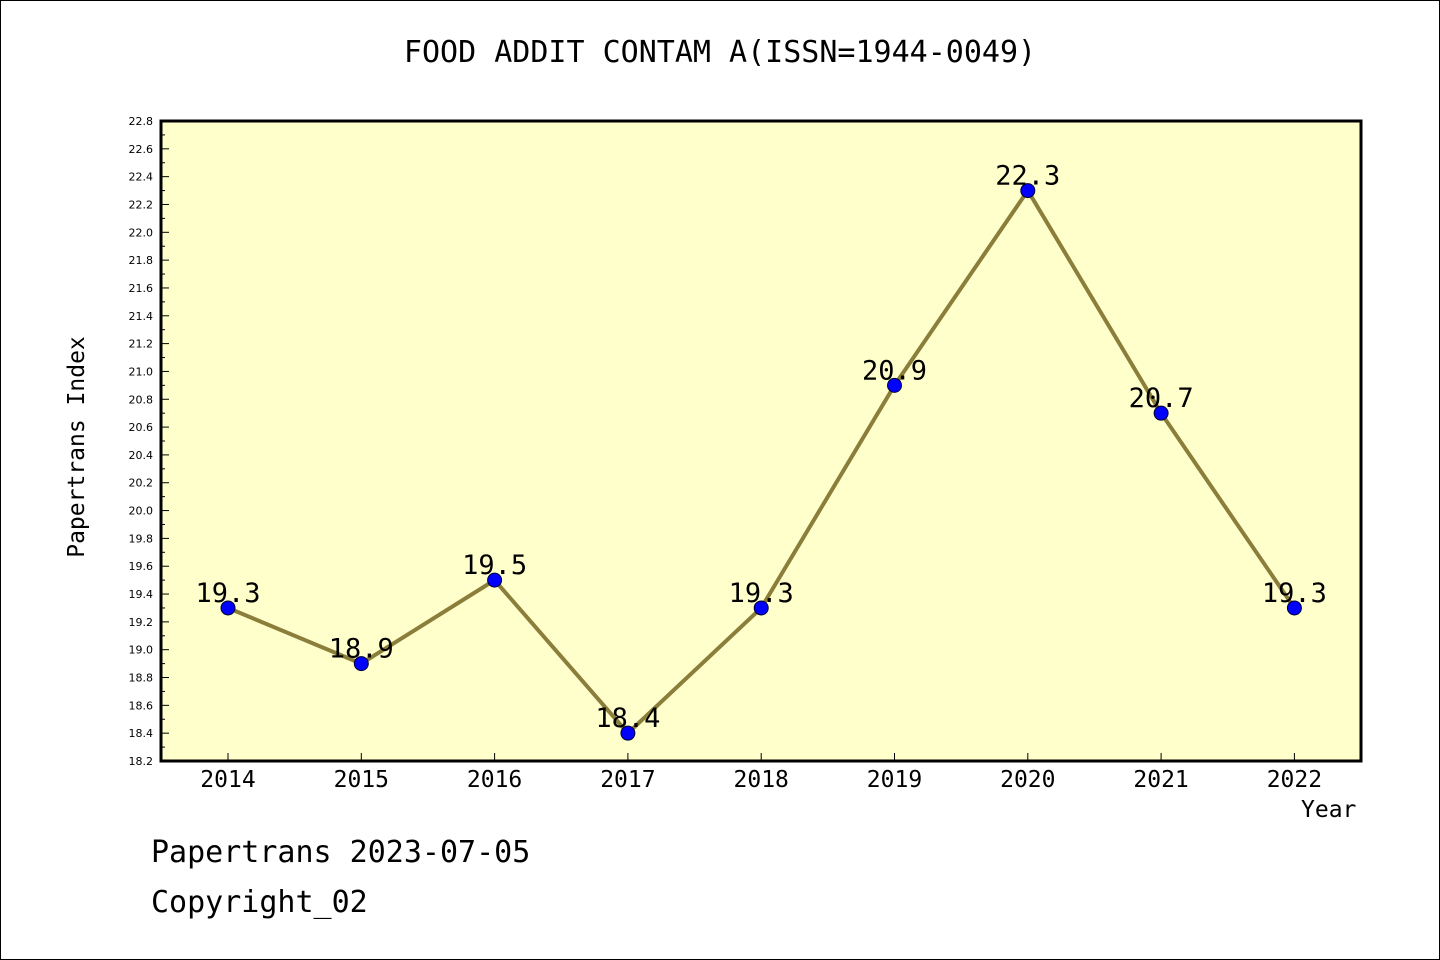  What do you see at coordinates (141, 260) in the screenshot?
I see `y-tick-label: 21.8` at bounding box center [141, 260].